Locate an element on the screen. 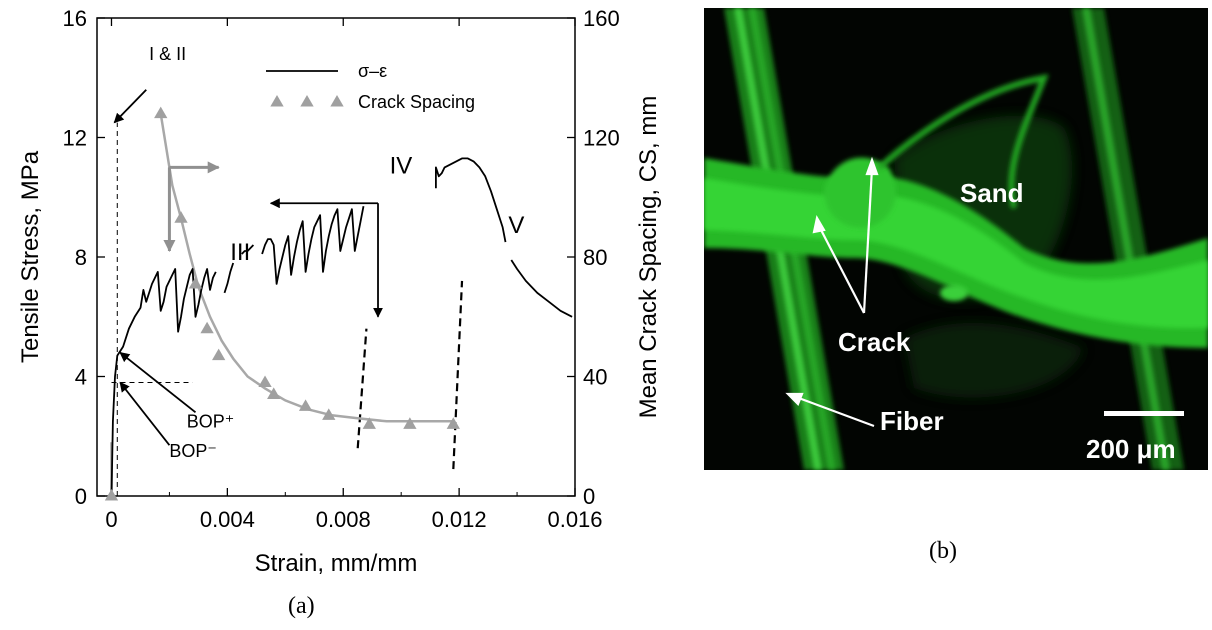 This screenshot has height=630, width=1212. y-left-tick-label: 8 is located at coordinates (81, 257).